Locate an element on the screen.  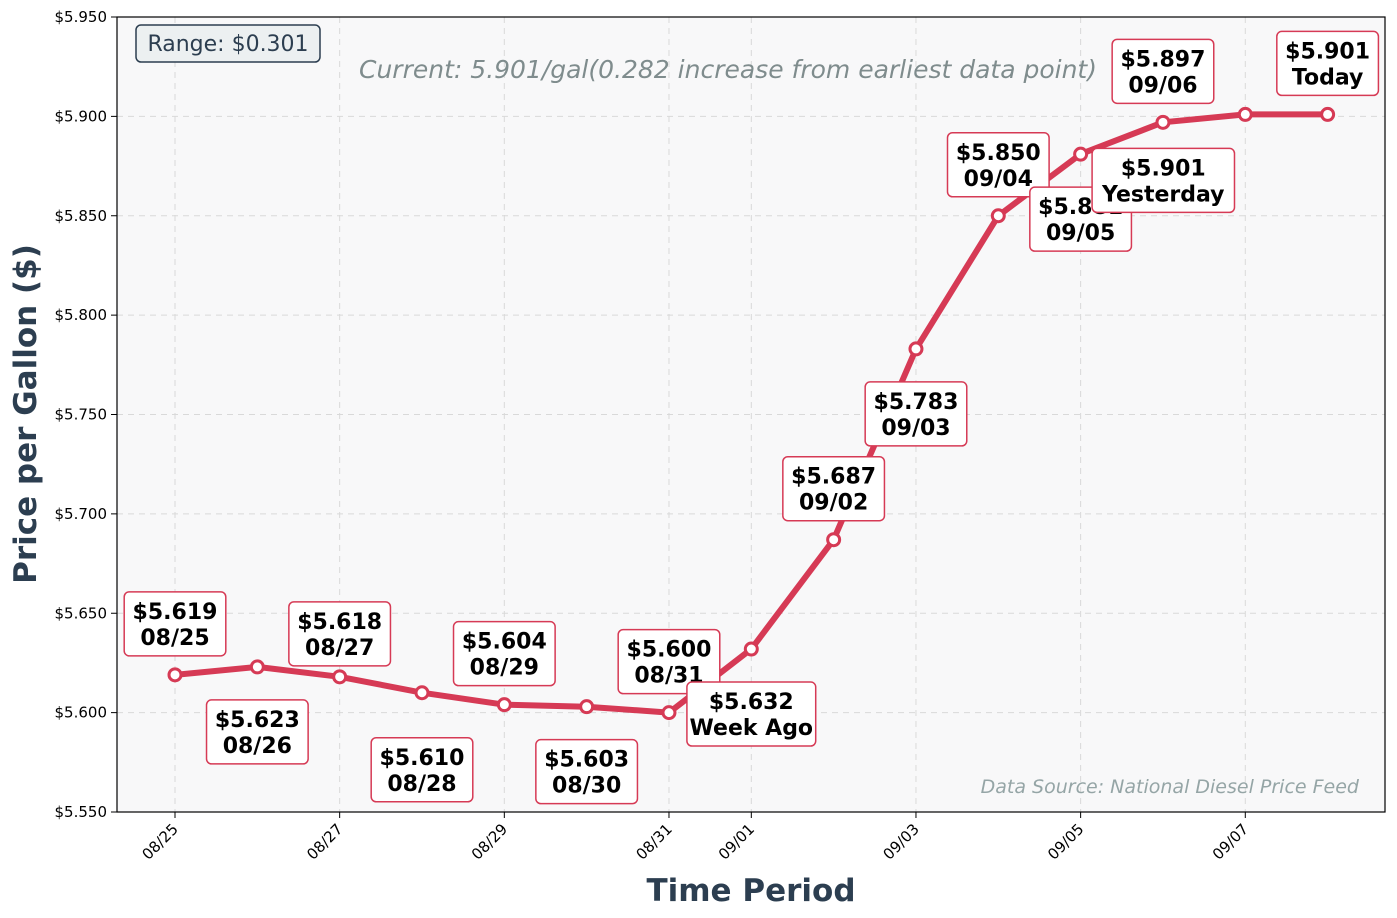
data-label-period: 08/29 is located at coordinates (504, 668).